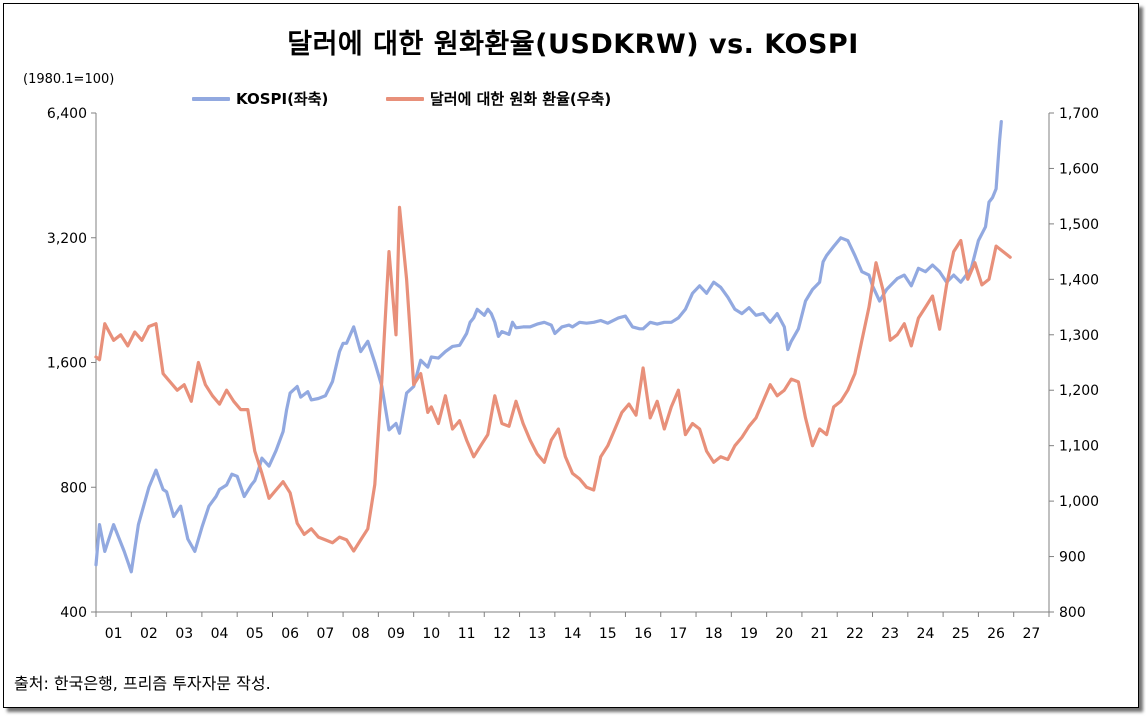 Image resolution: width=1146 pixels, height=716 pixels. I want to click on x-tick-label: 05, so click(255, 634).